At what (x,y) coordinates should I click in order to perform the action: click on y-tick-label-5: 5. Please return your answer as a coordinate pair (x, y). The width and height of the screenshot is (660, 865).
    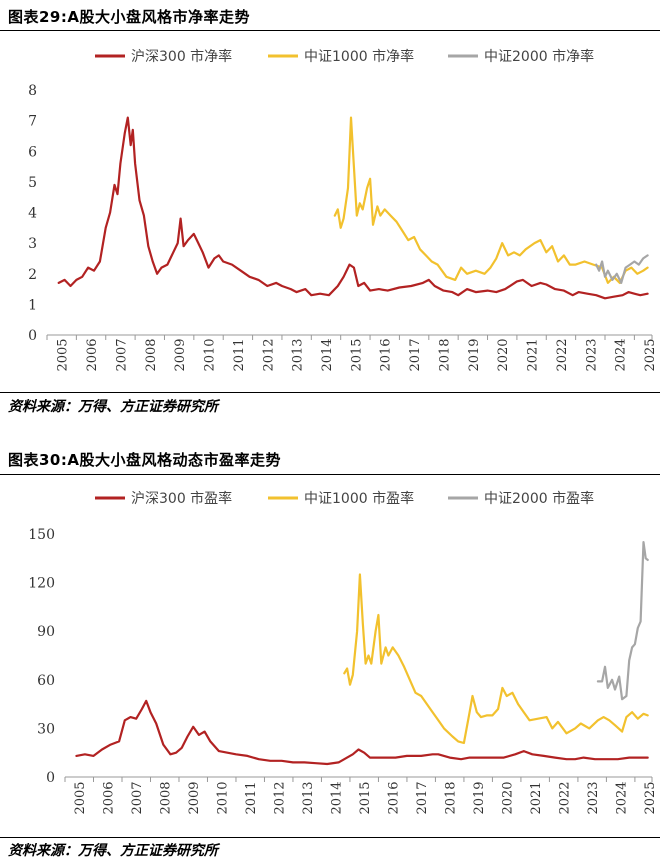
    Looking at the image, I should click on (32, 183).